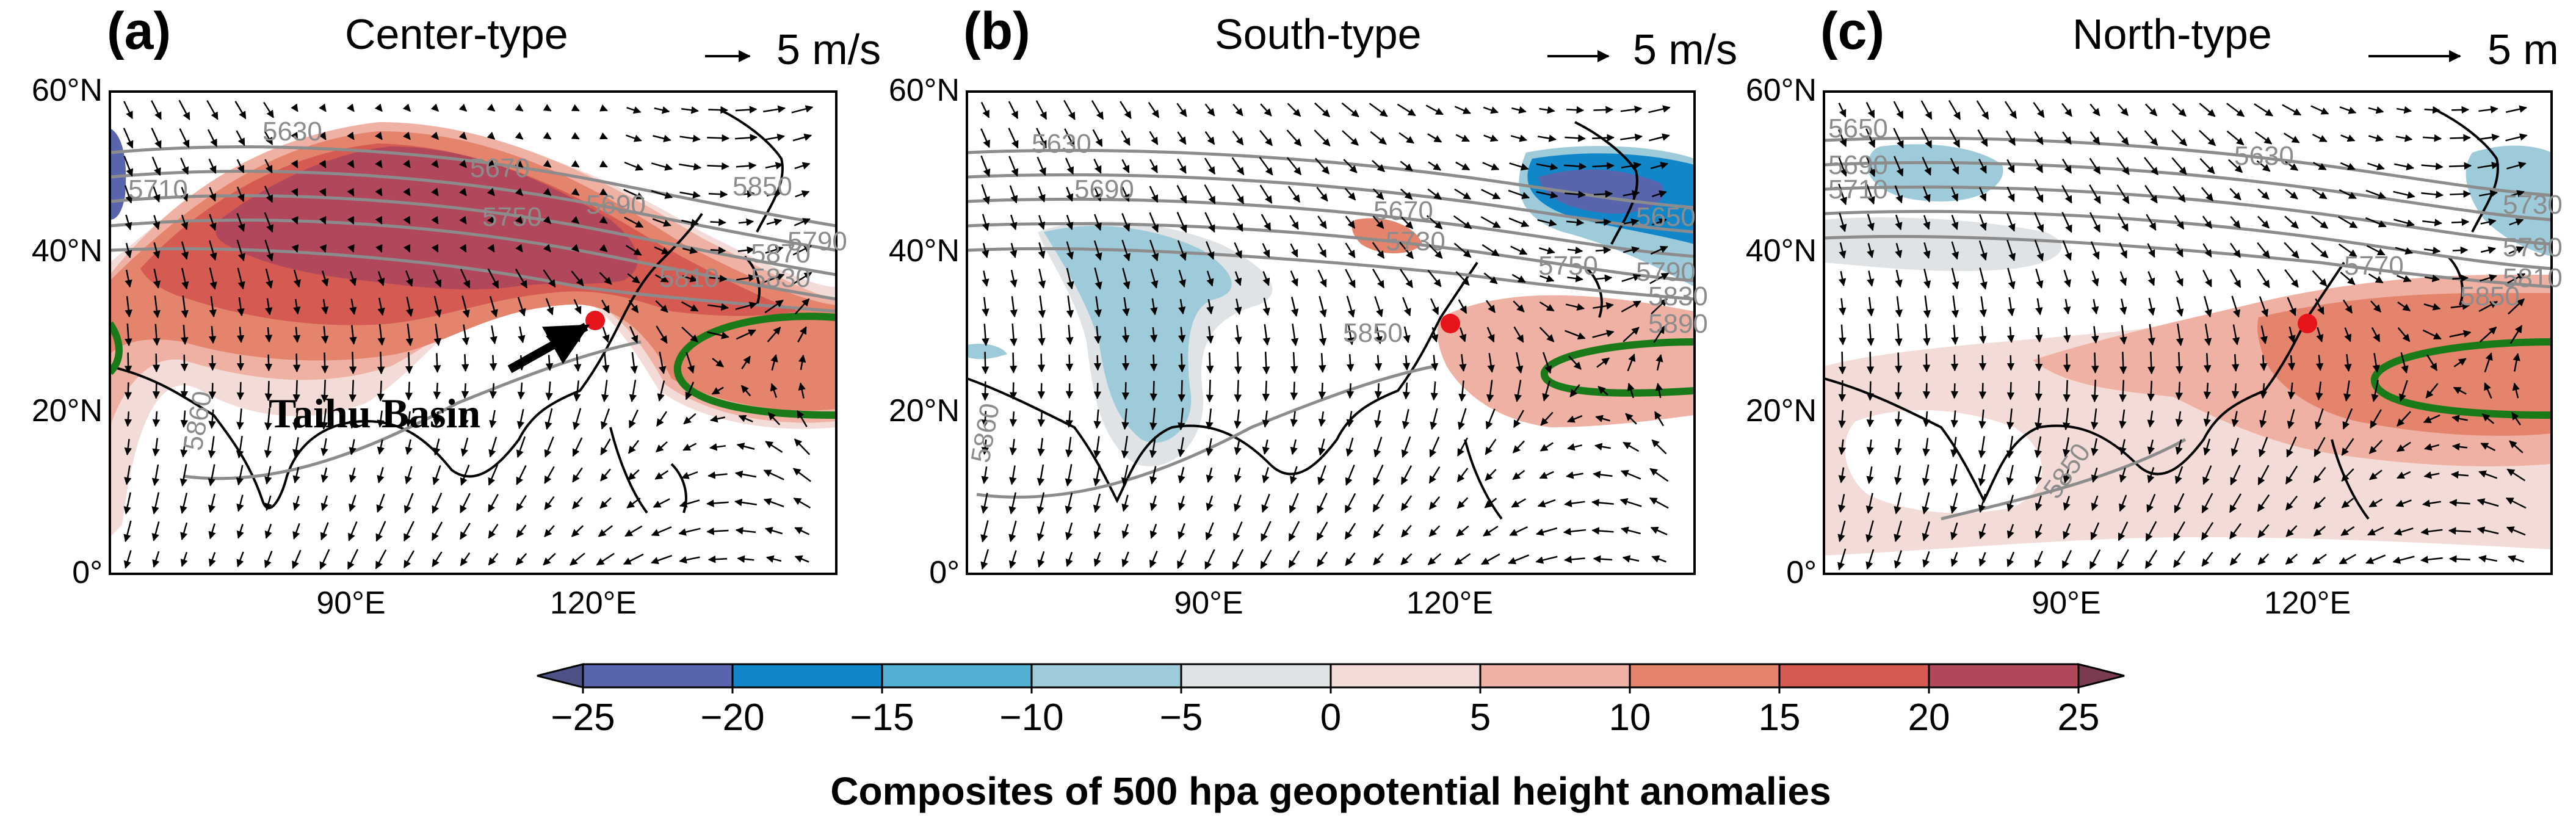  I want to click on colorbar-tick-label: −20, so click(732, 718).